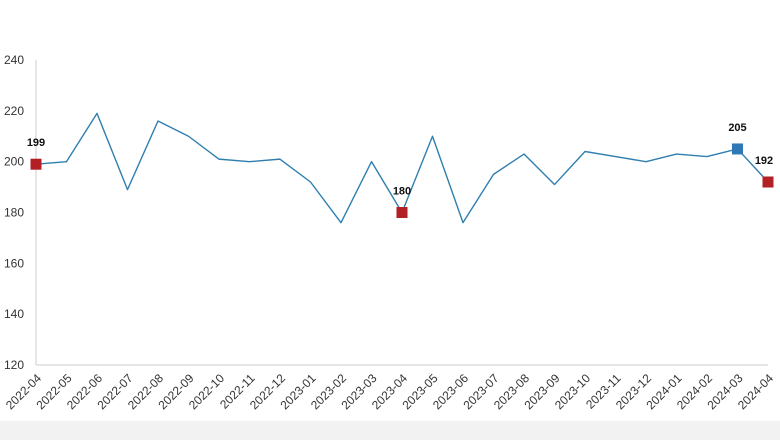 The height and width of the screenshot is (440, 780). What do you see at coordinates (402, 192) in the screenshot?
I see `data-label: 180` at bounding box center [402, 192].